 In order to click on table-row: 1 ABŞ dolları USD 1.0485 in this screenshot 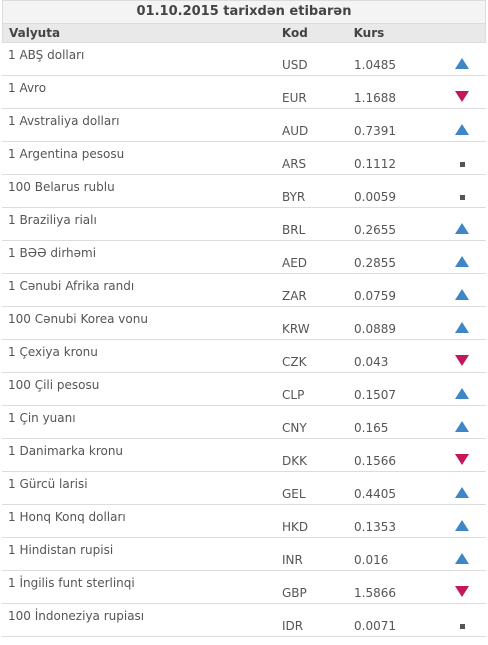, I will do `click(244, 59)`.